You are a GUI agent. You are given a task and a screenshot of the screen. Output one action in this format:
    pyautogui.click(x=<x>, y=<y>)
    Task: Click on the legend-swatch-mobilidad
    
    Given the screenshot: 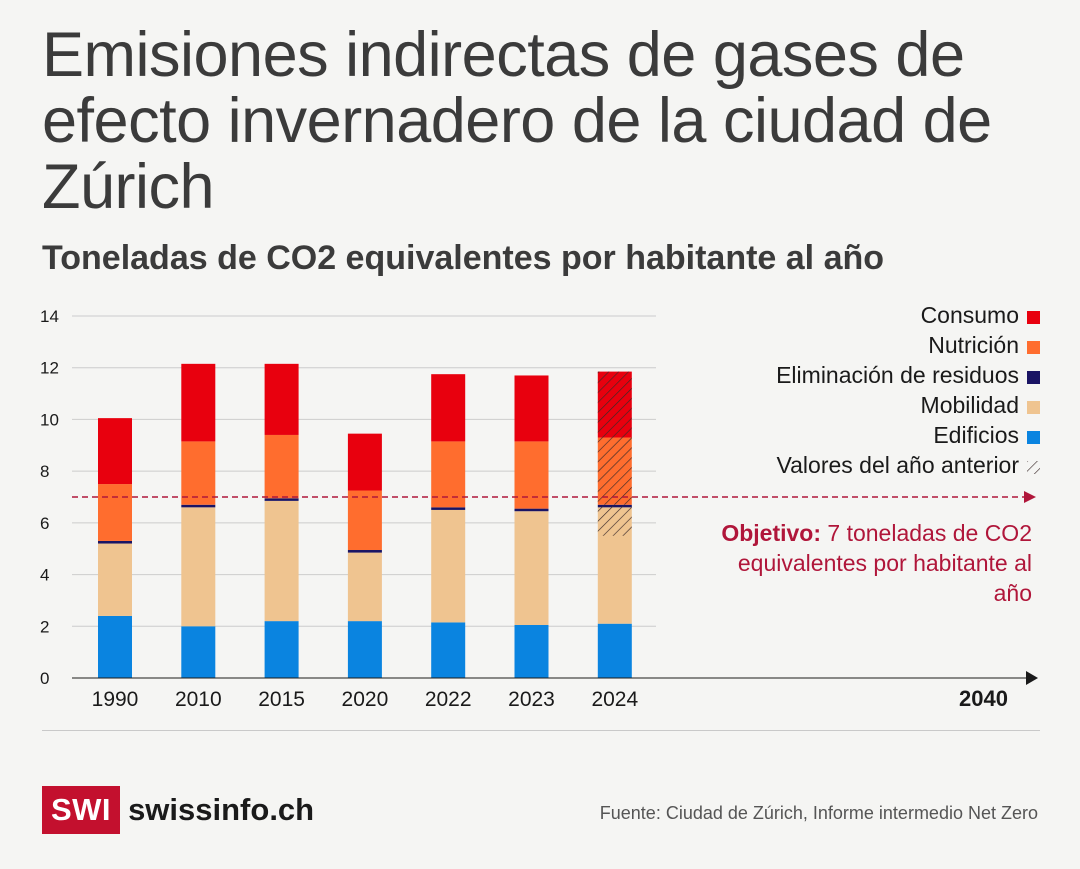 What is the action you would take?
    pyautogui.click(x=1033, y=407)
    